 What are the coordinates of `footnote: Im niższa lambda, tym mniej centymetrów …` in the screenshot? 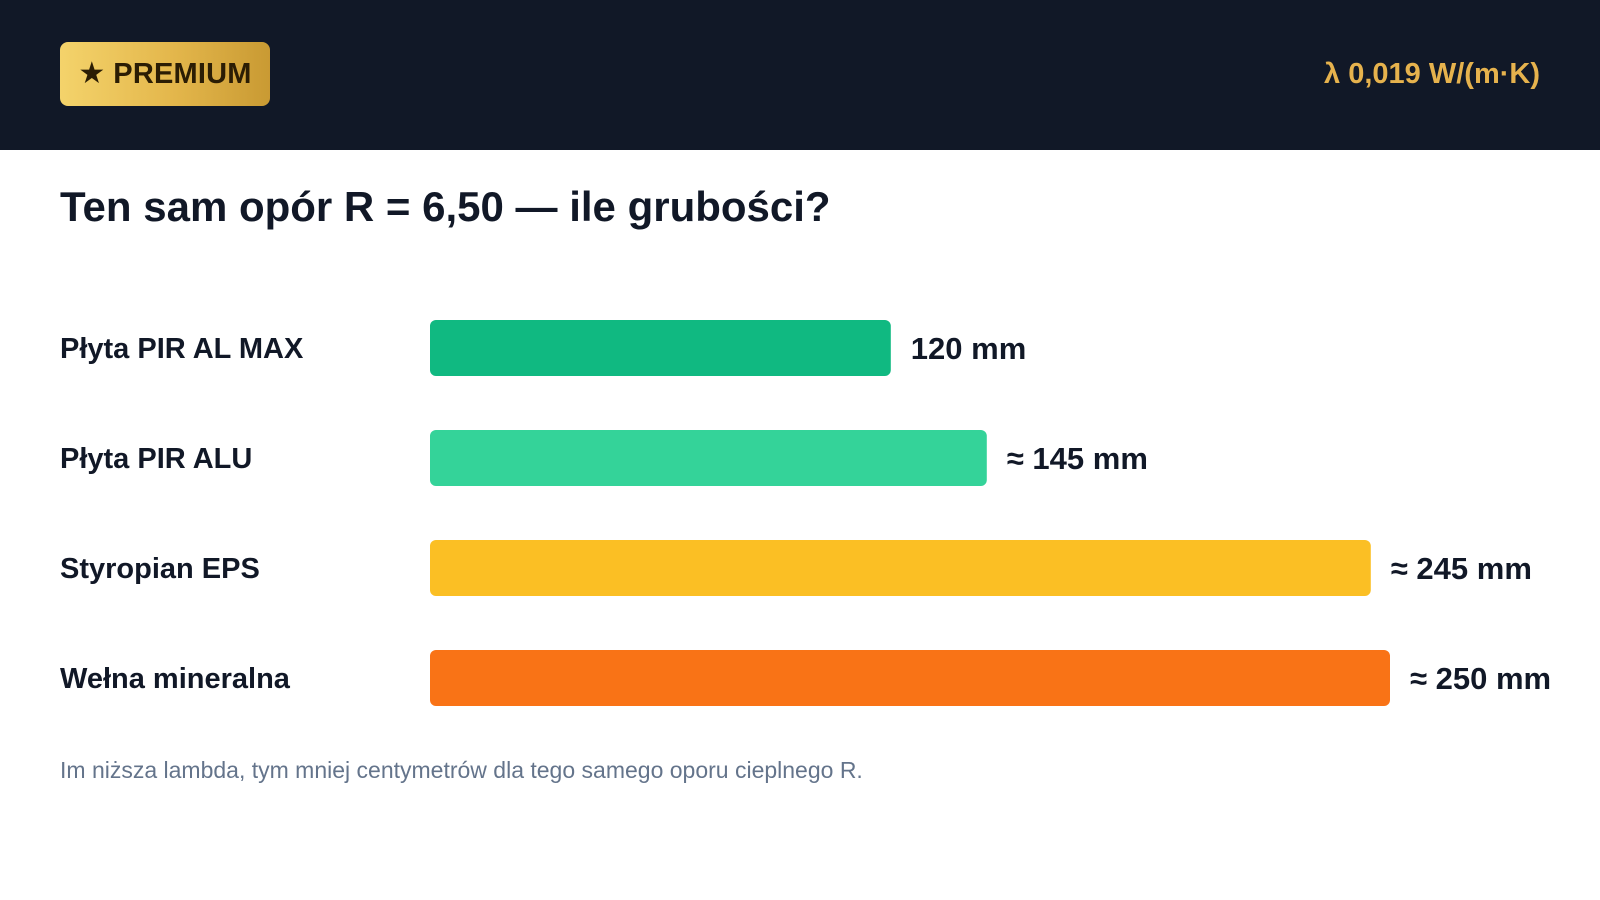 It's located at (461, 770).